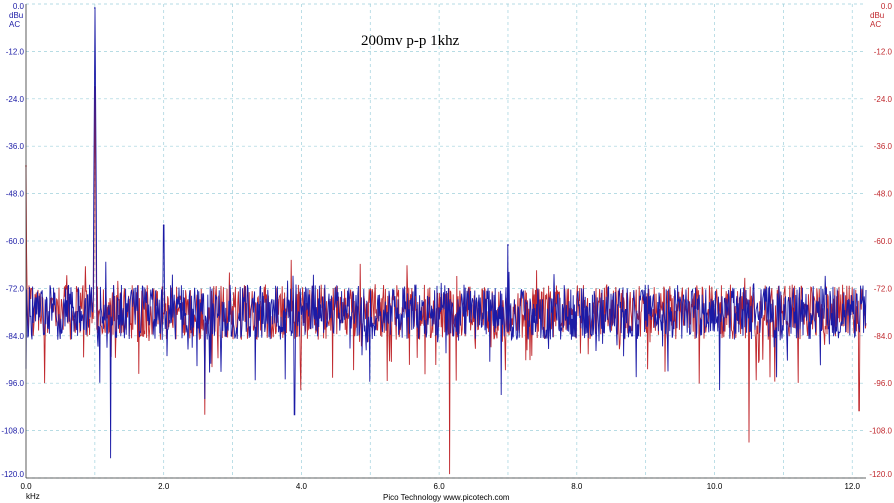 Image resolution: width=894 pixels, height=503 pixels. I want to click on y-tick-label-left: -84.0, so click(15, 336).